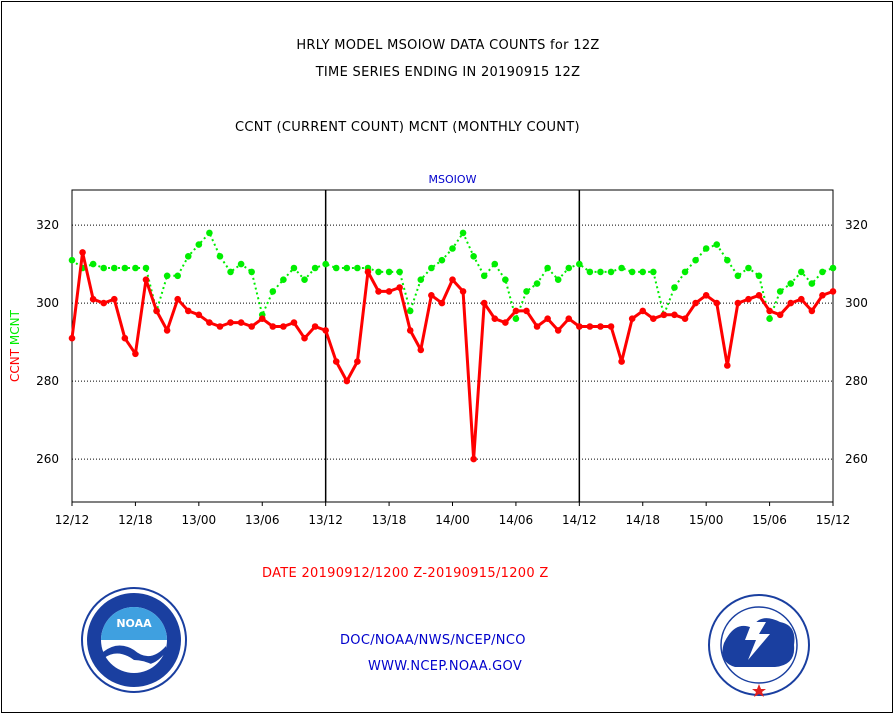  I want to click on x-tick-label: 12/12, so click(72, 520).